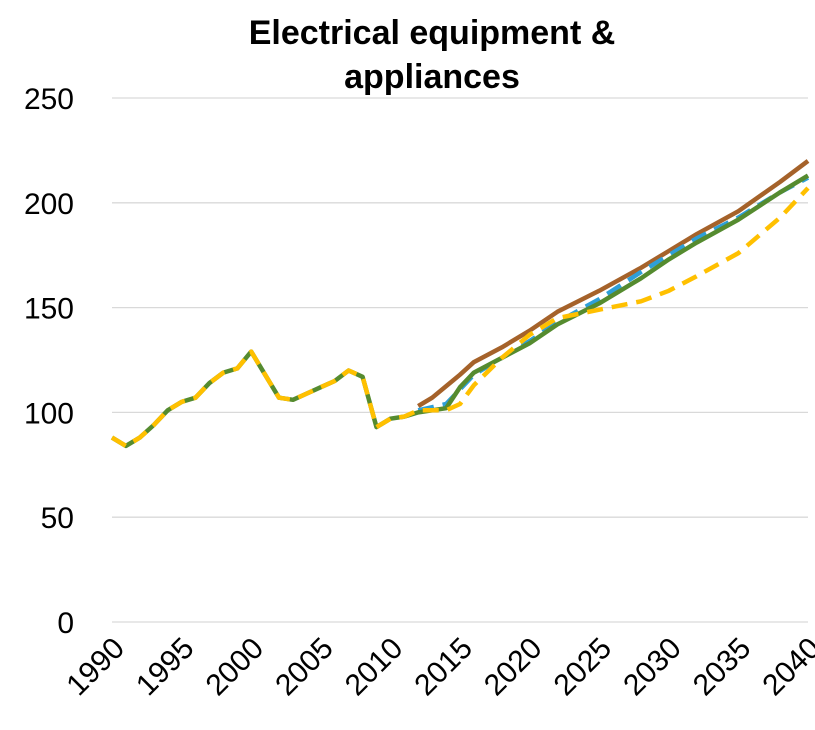  I want to click on x-tick-label-2040: 2040, so click(785, 667).